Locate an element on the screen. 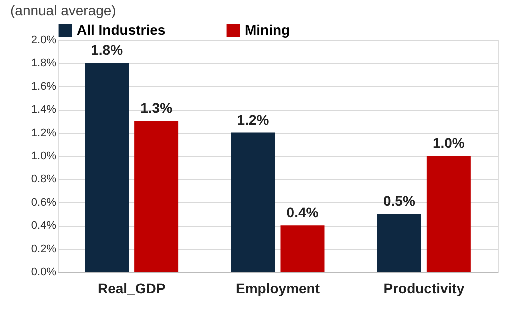  y-tick-label: 0.4% is located at coordinates (44, 226).